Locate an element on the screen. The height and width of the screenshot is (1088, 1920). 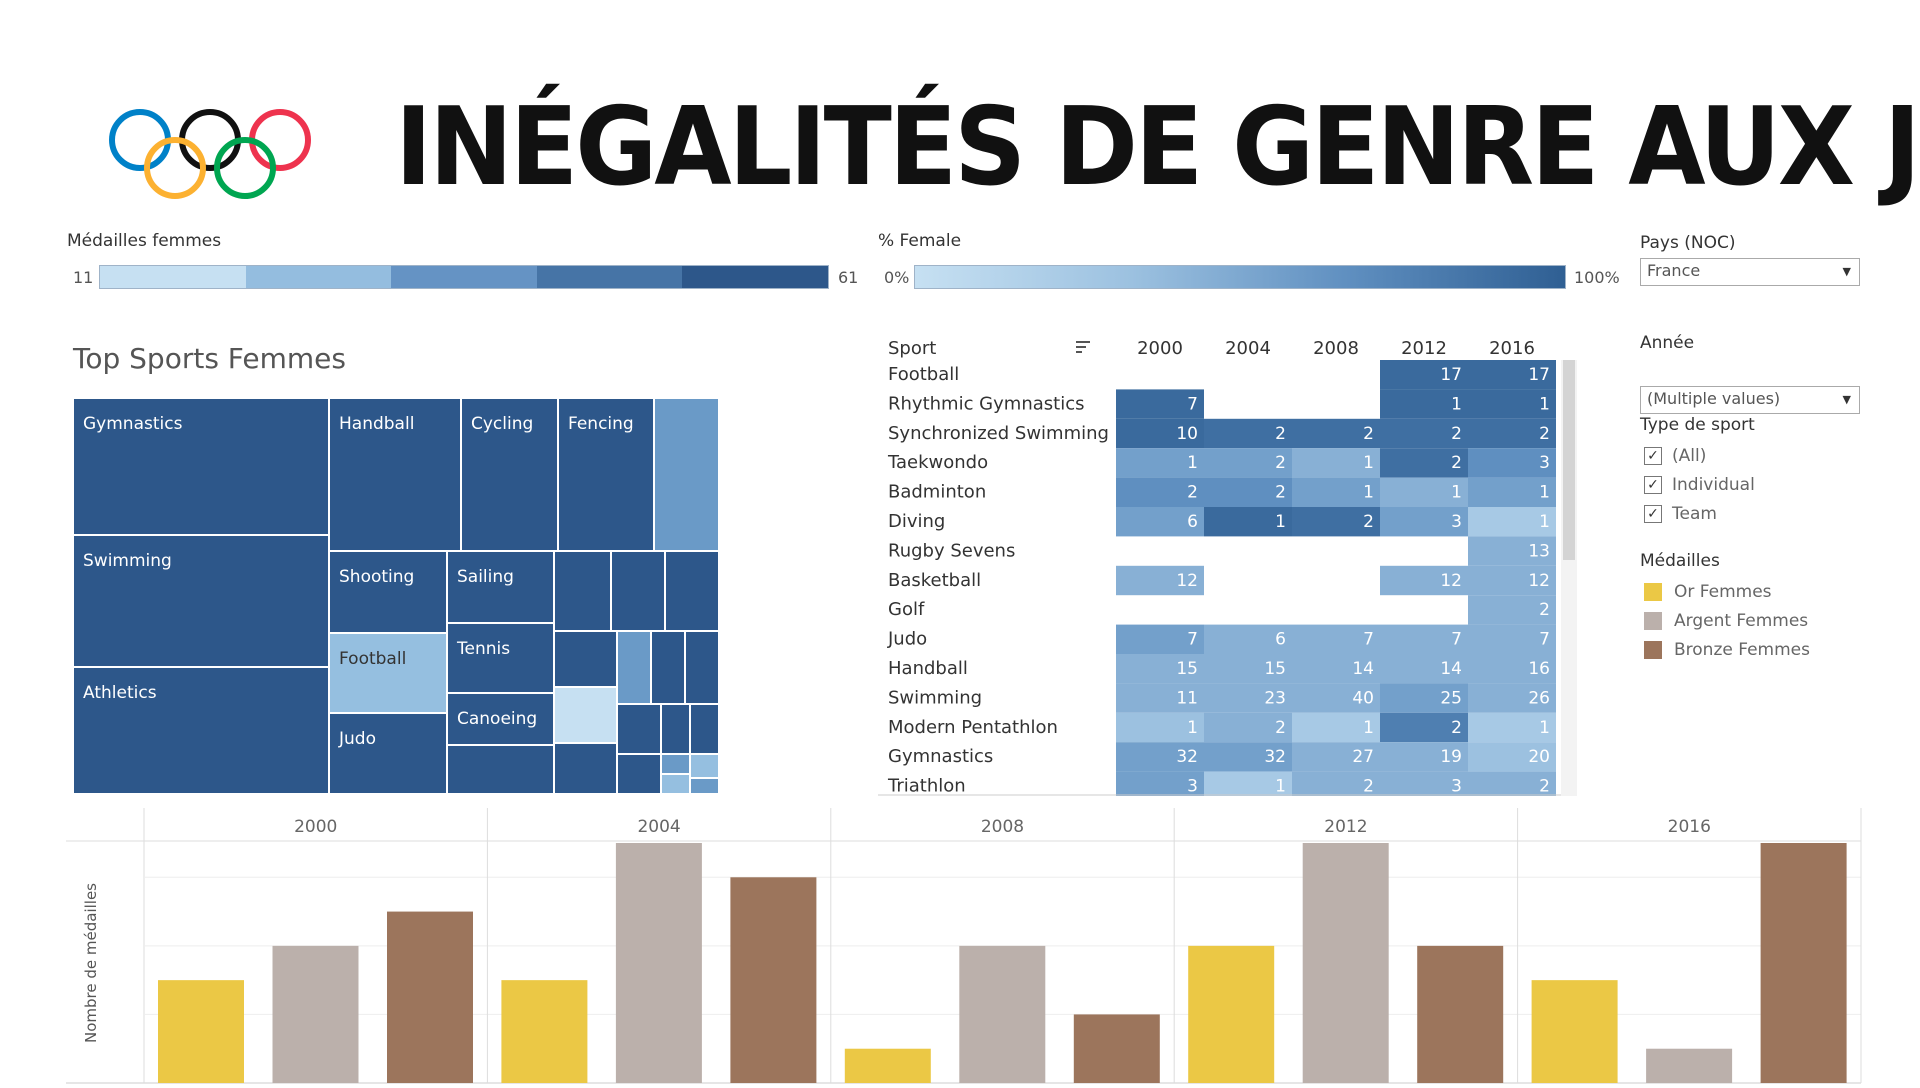
table-row: Badminton 2 2 1 1 1 is located at coordinates (1222, 492).